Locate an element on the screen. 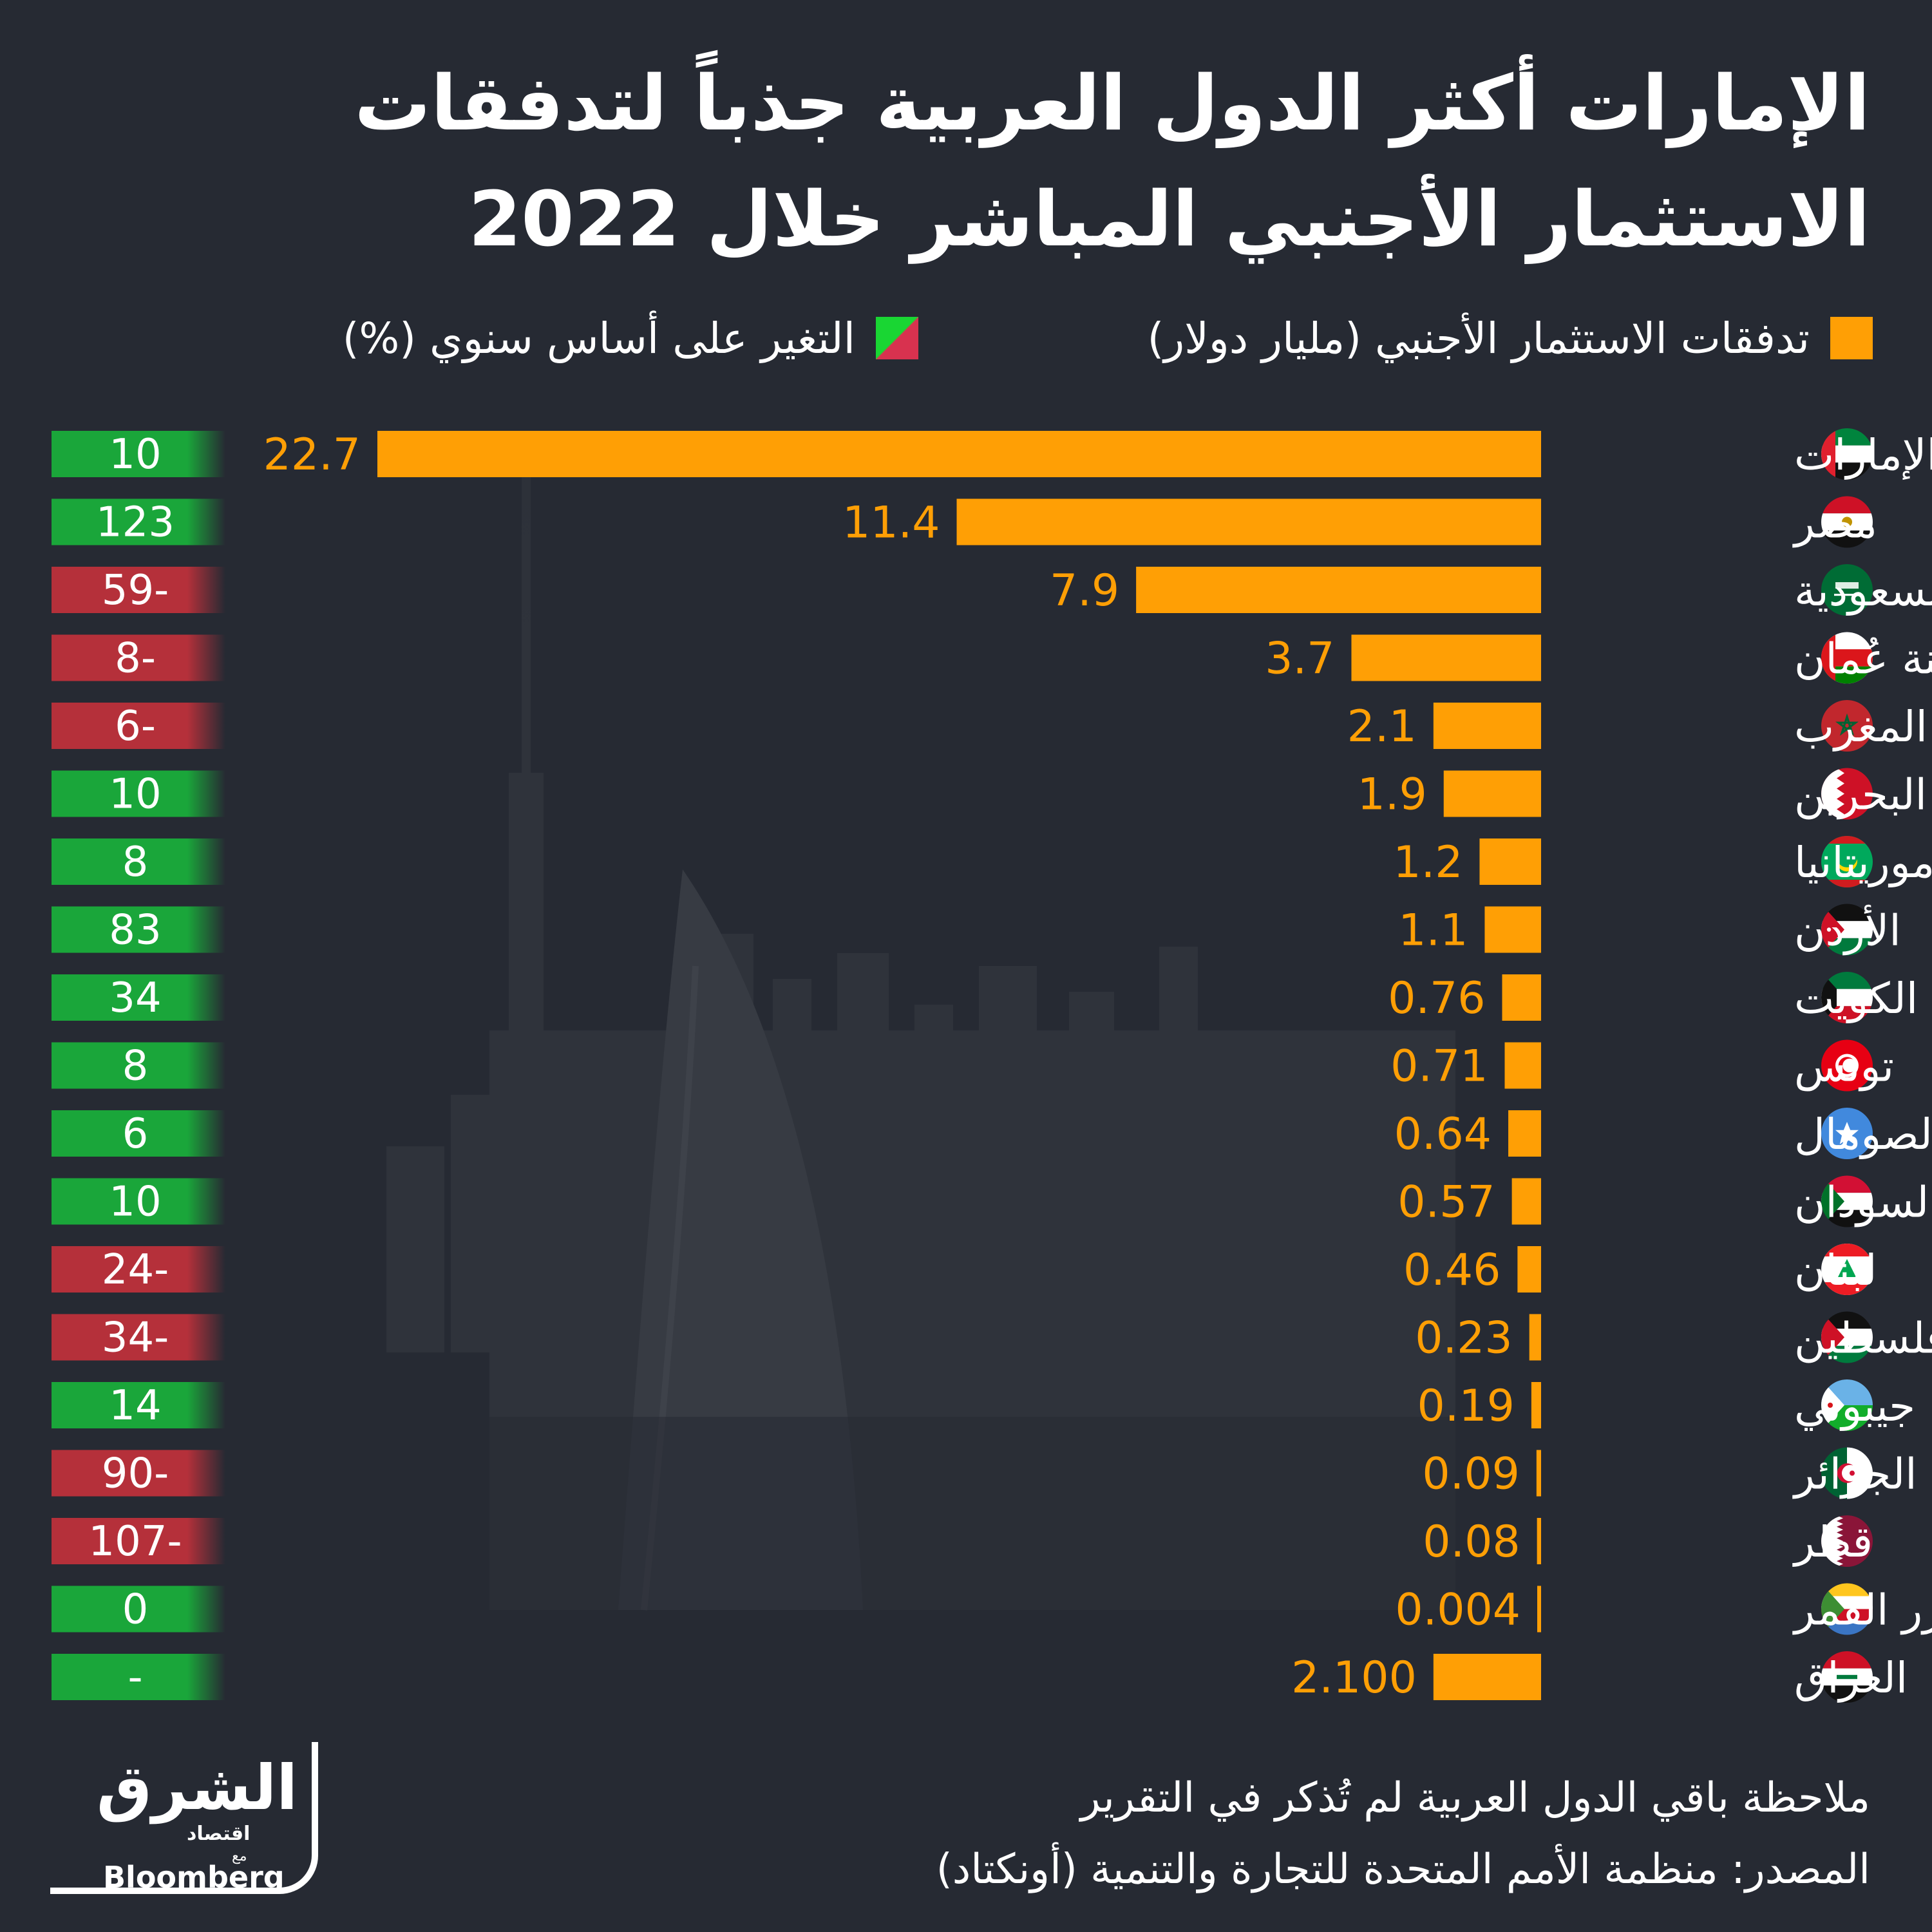  logo-iqtisad: اقتصاد is located at coordinates (219, 1834).